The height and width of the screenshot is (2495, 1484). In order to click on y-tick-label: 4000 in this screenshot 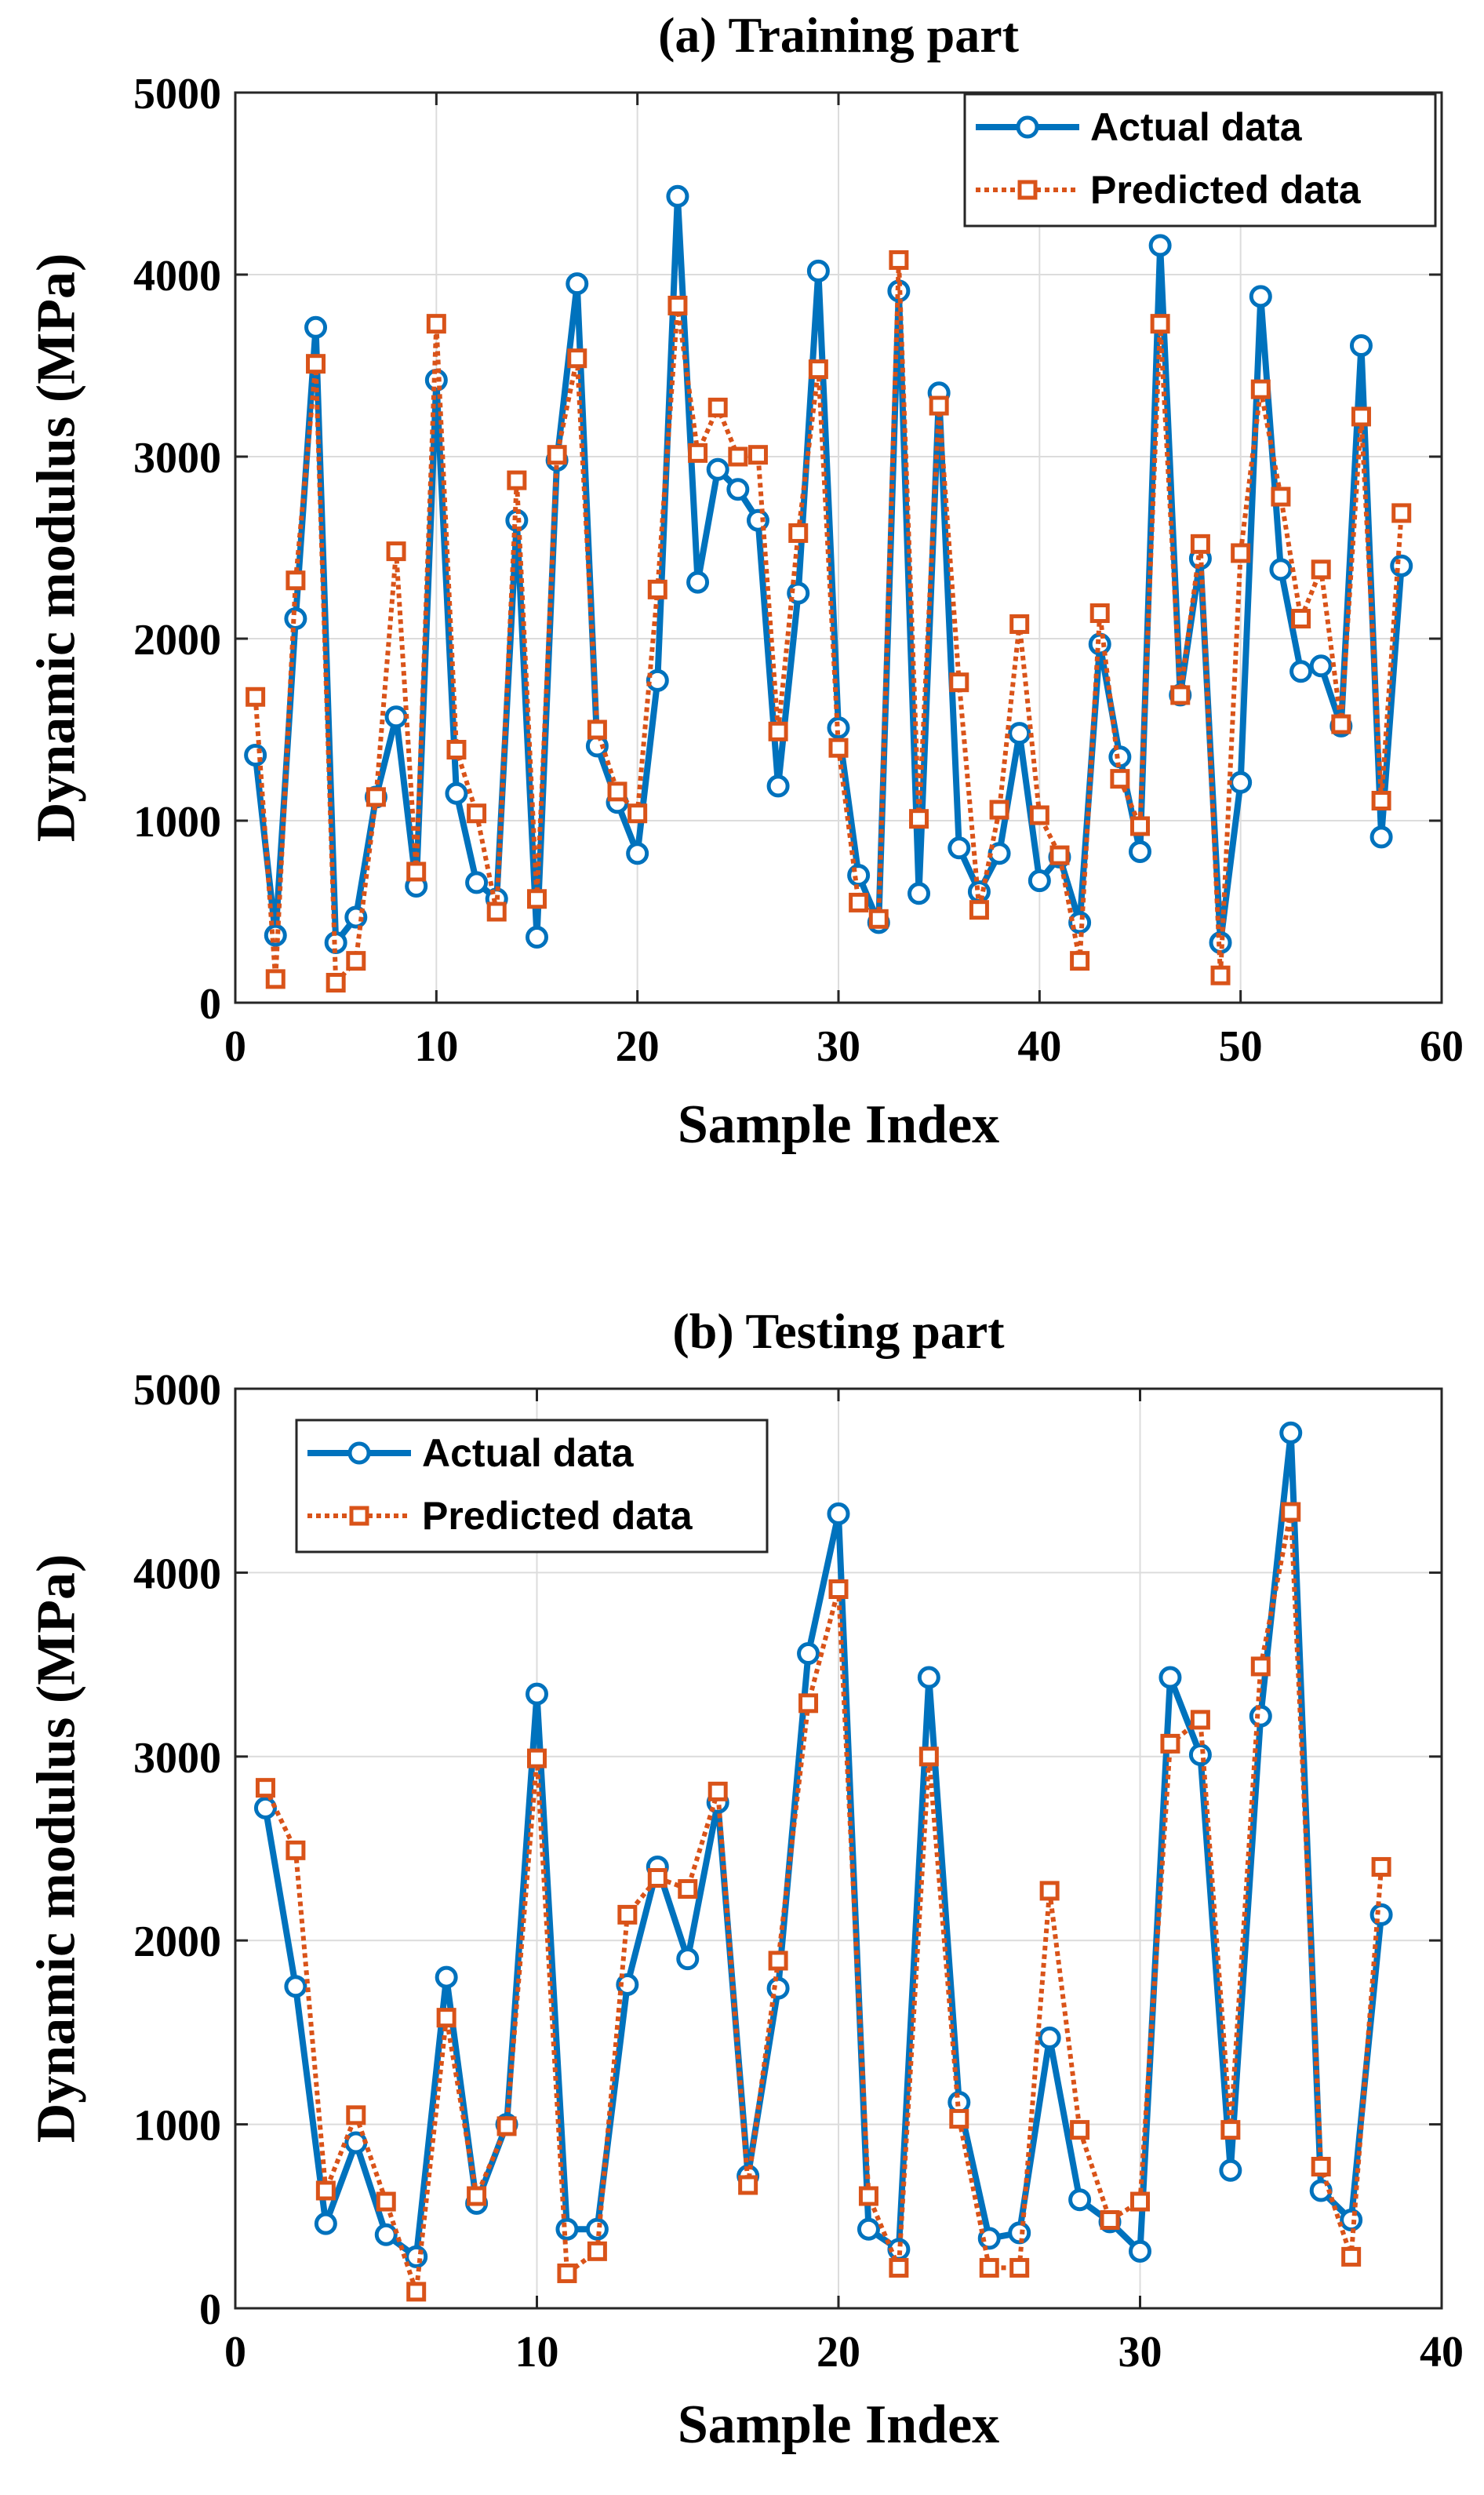, I will do `click(177, 1574)`.